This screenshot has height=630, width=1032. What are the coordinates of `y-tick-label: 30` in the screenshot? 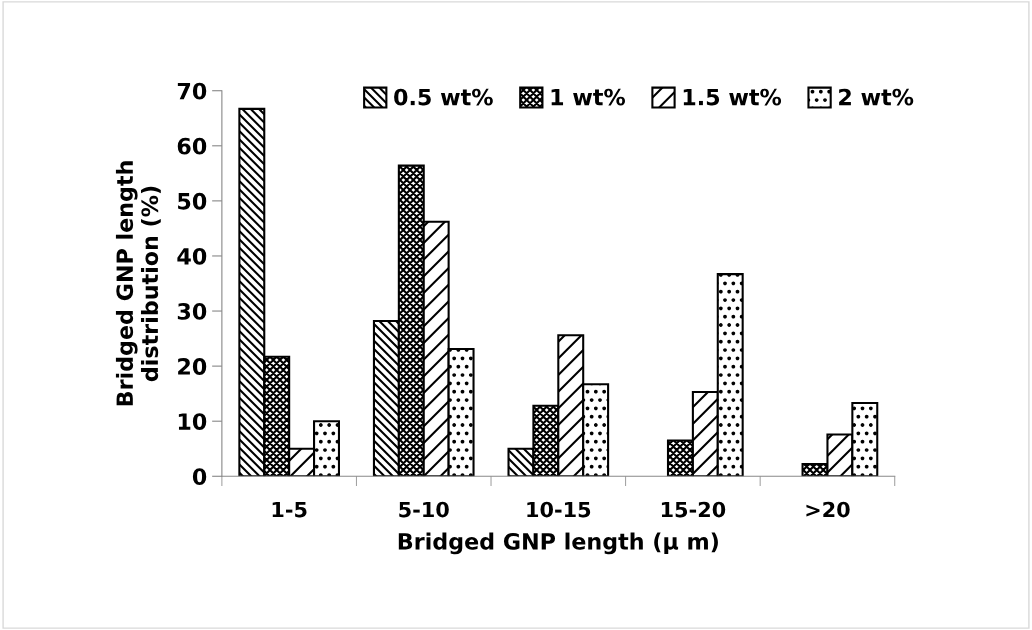 It's located at (192, 311).